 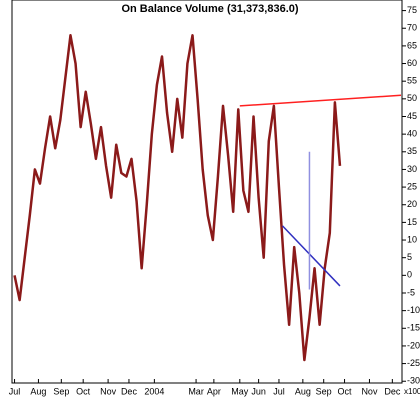 I want to click on x-tick-label: Jun, so click(x=258, y=391).